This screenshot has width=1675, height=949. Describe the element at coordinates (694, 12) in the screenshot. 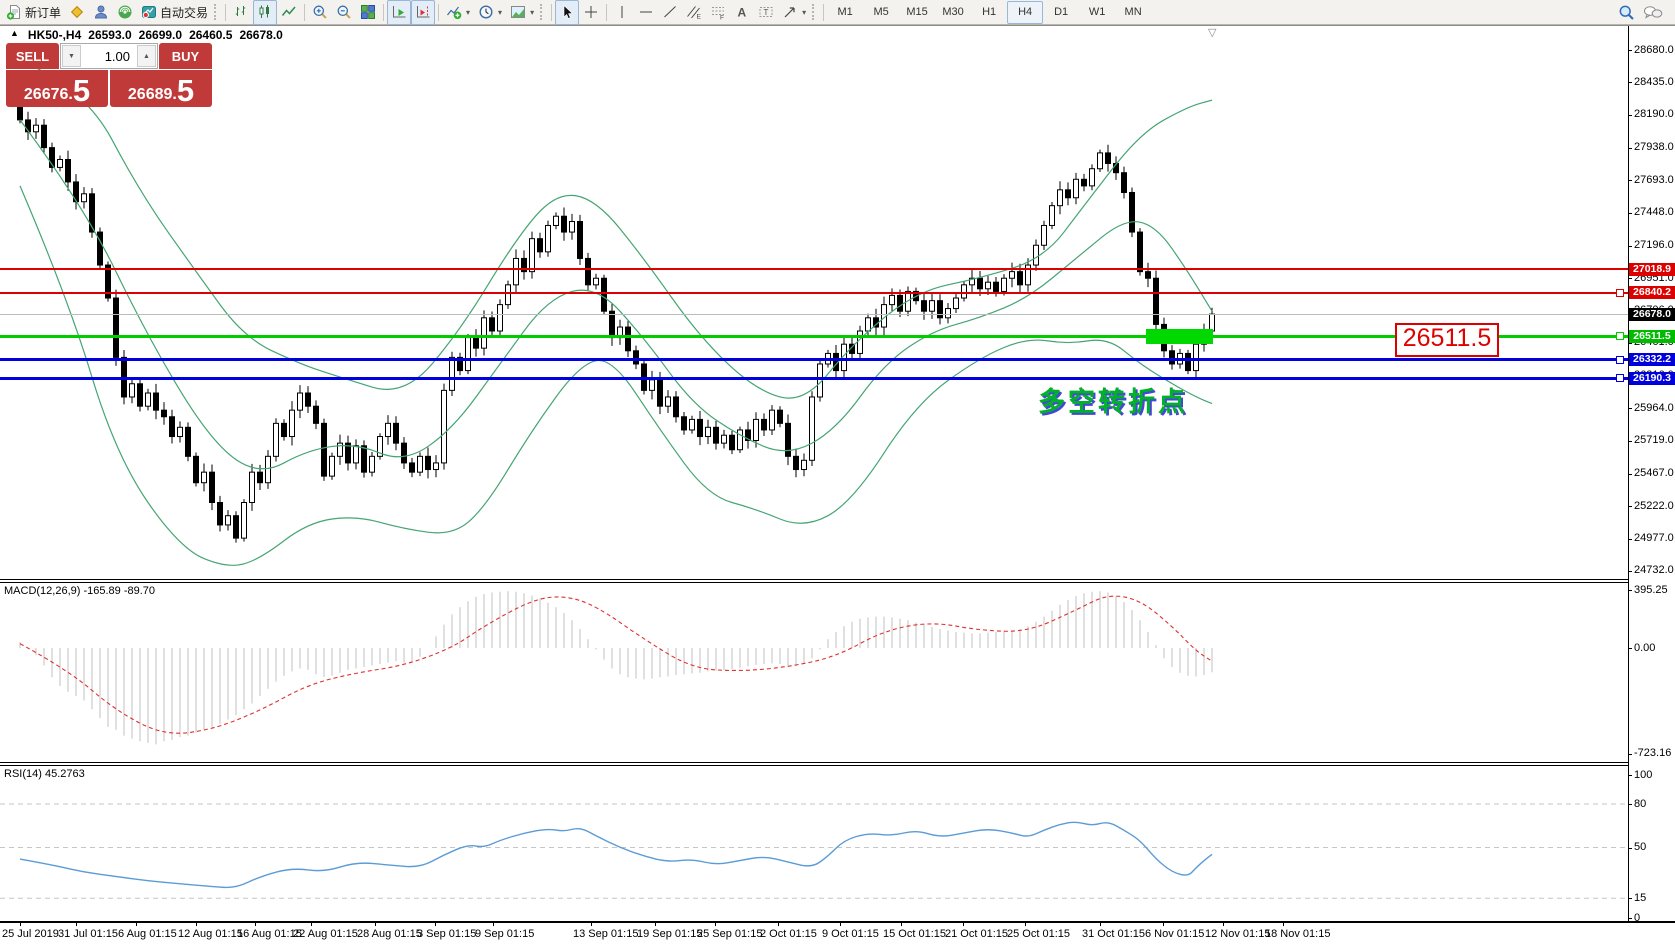

I see `channel-button: E` at that location.